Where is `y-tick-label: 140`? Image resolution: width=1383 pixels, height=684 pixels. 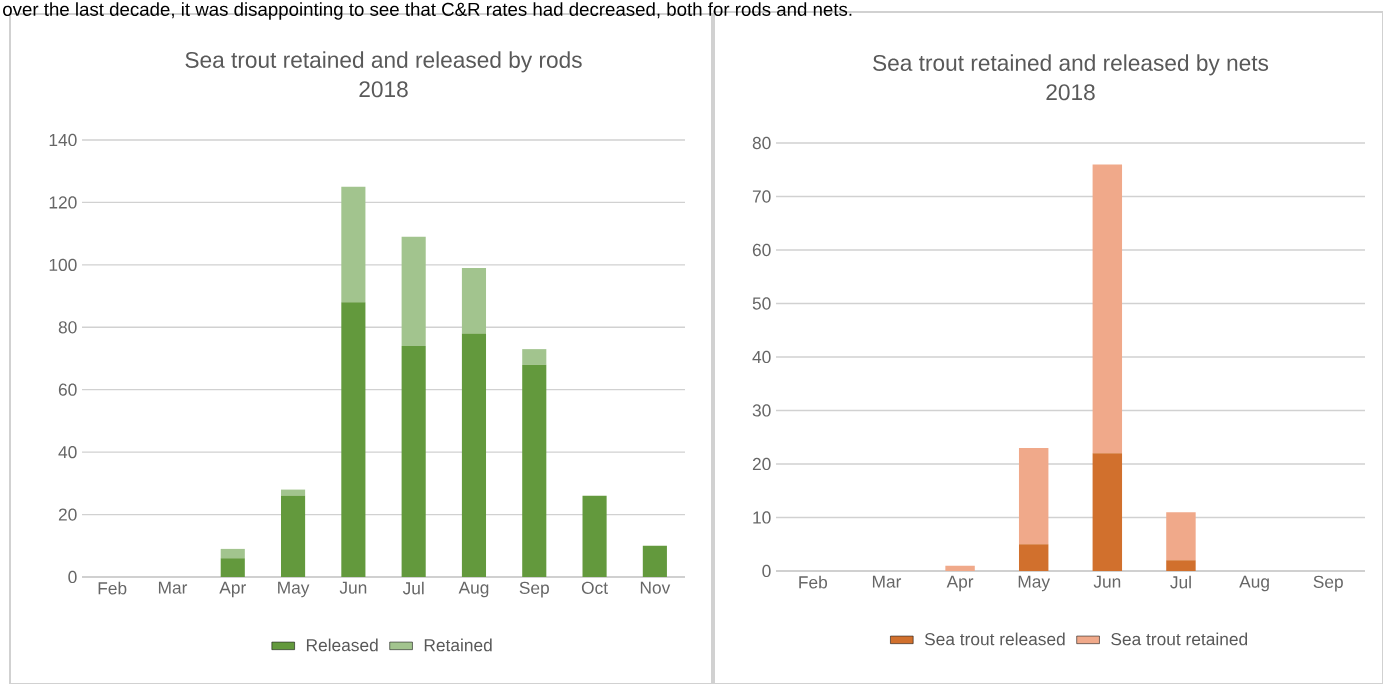 y-tick-label: 140 is located at coordinates (63, 140).